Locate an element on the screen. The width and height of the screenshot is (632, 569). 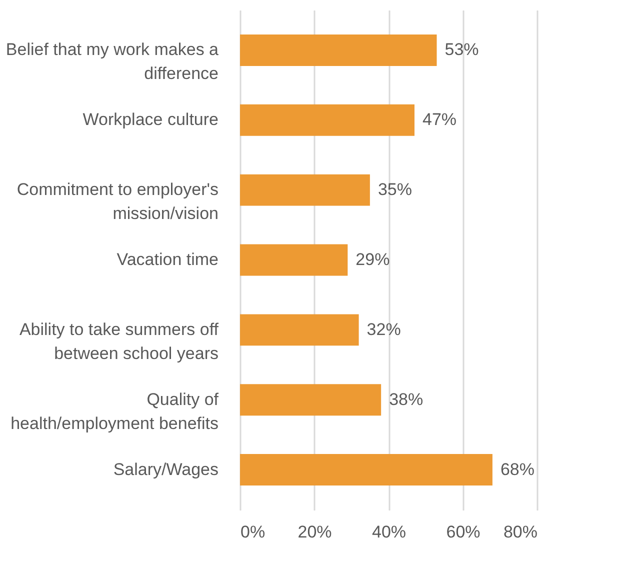
data-label: 68% is located at coordinates (517, 469).